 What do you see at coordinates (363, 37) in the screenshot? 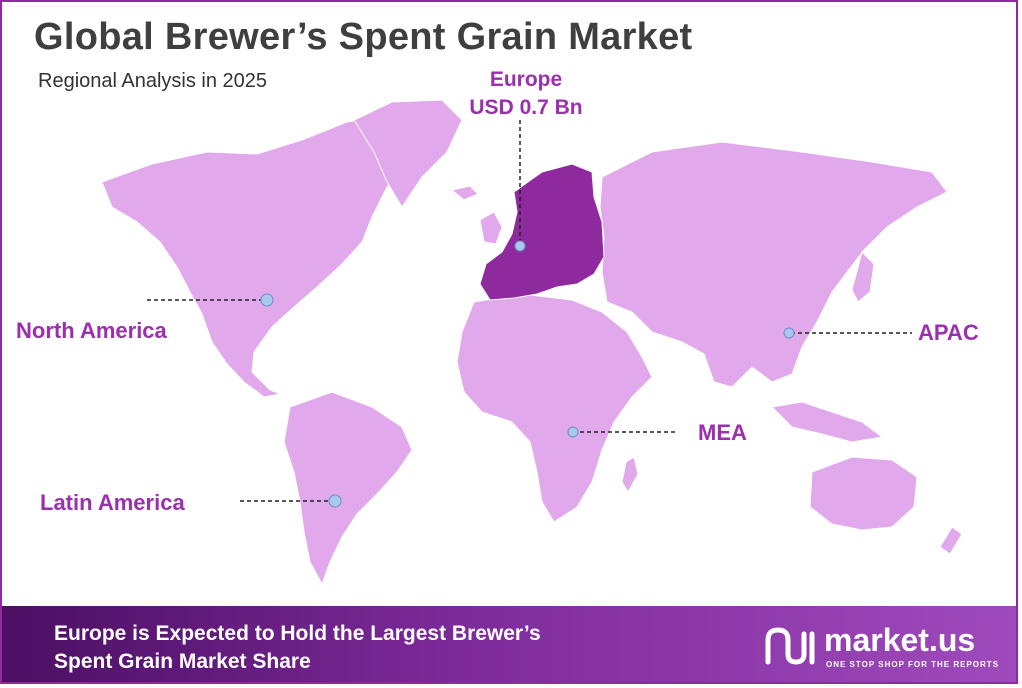
I see `page-title: Global Brewer’s Spent Grain Market` at bounding box center [363, 37].